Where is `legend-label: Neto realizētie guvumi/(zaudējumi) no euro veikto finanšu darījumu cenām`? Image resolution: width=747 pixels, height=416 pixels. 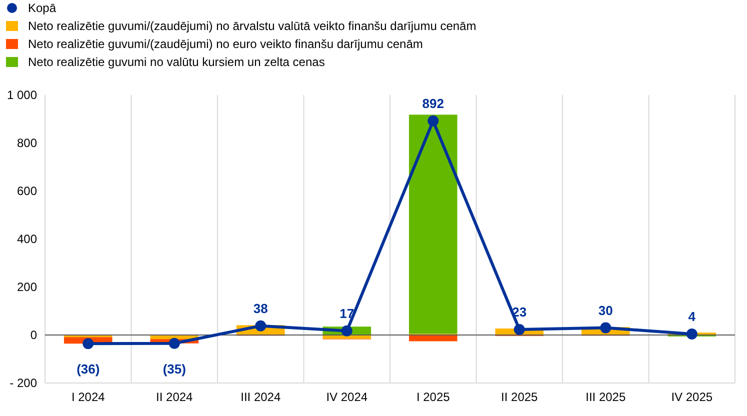 legend-label: Neto realizētie guvumi/(zaudējumi) no euro veikto finanšu darījumu cenām is located at coordinates (225, 44).